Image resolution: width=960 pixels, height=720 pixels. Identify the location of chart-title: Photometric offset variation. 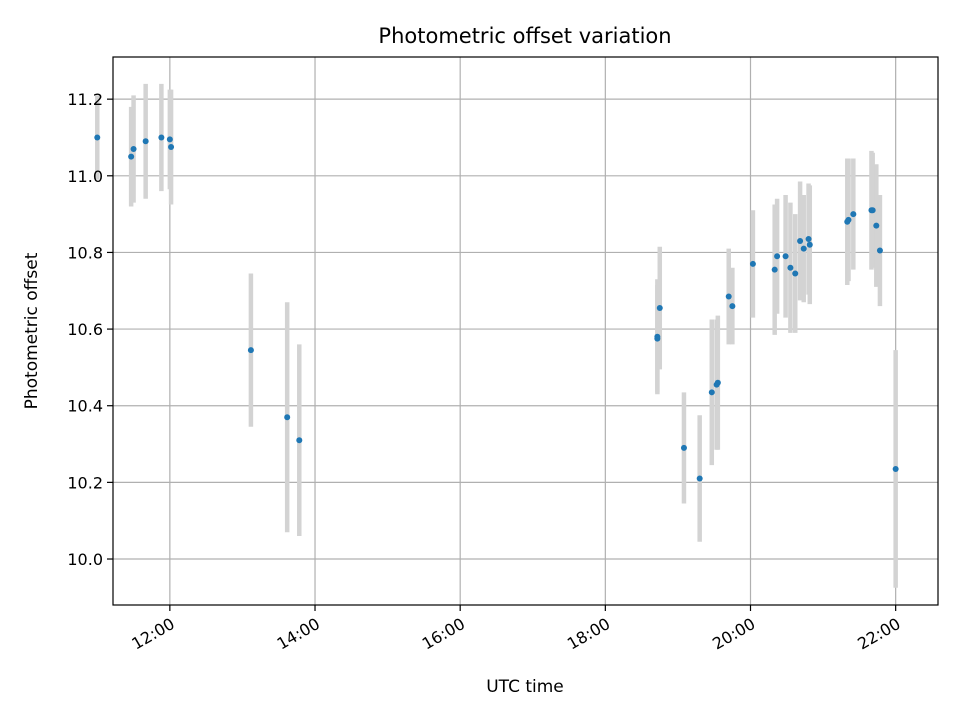
(524, 36).